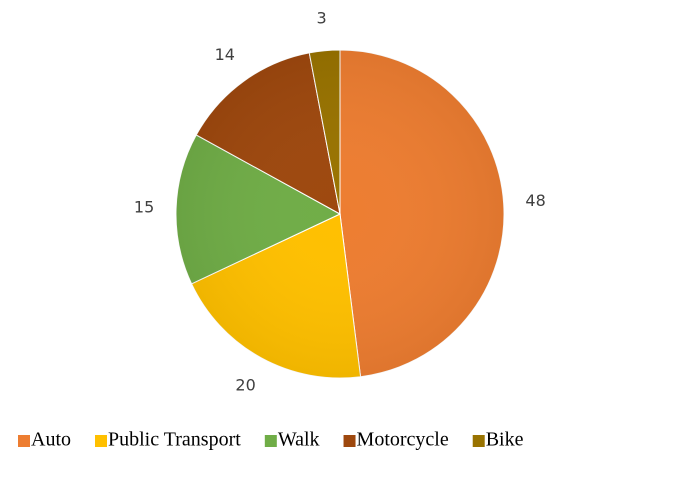 Image resolution: width=682 pixels, height=481 pixels. I want to click on legend-label: Walk, so click(299, 440).